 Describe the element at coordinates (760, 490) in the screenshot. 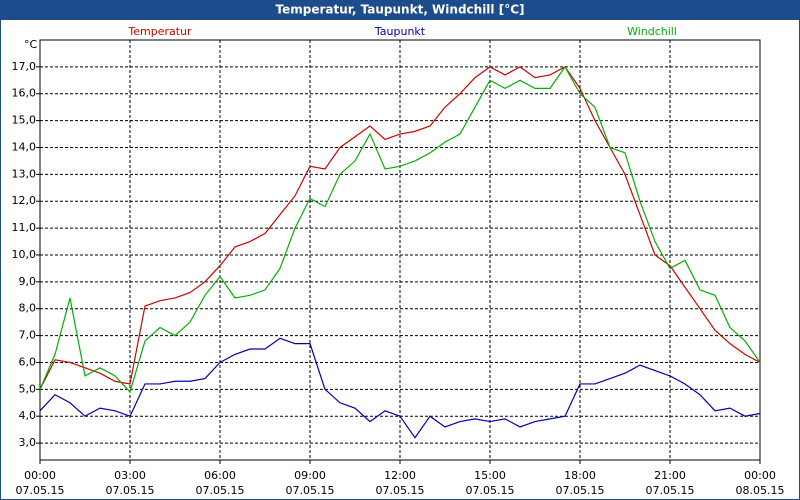

I see `x-tick-date: 08.05.15` at that location.